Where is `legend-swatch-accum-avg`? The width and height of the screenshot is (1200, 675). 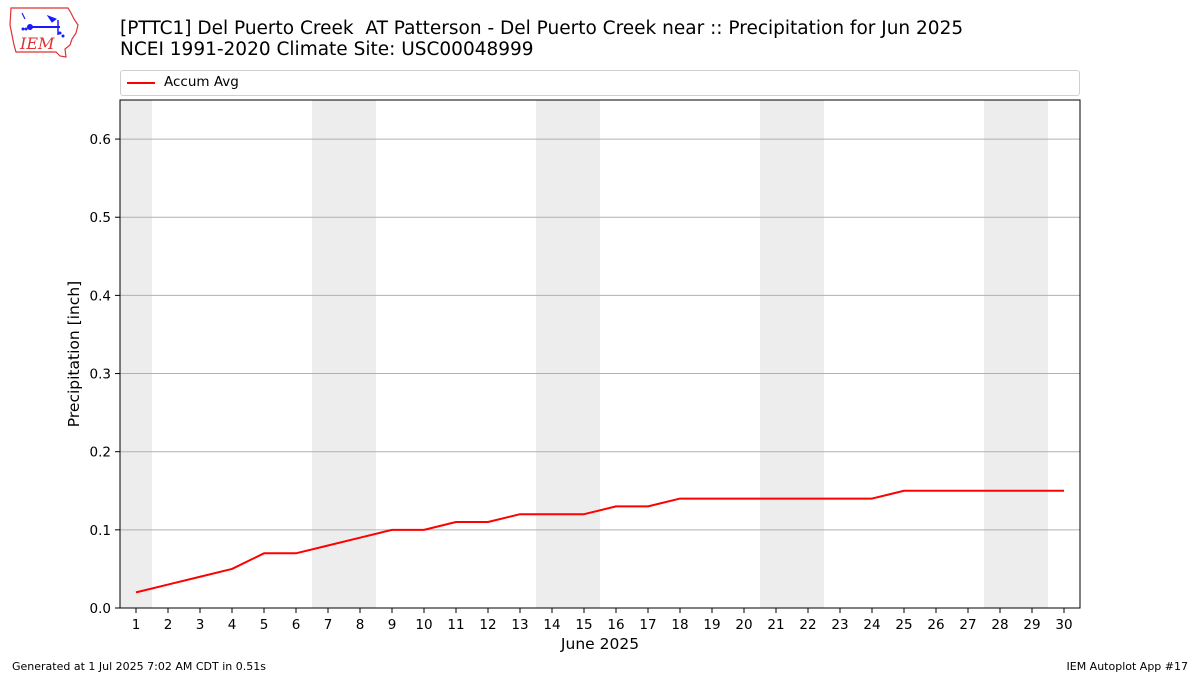 legend-swatch-accum-avg is located at coordinates (141, 83).